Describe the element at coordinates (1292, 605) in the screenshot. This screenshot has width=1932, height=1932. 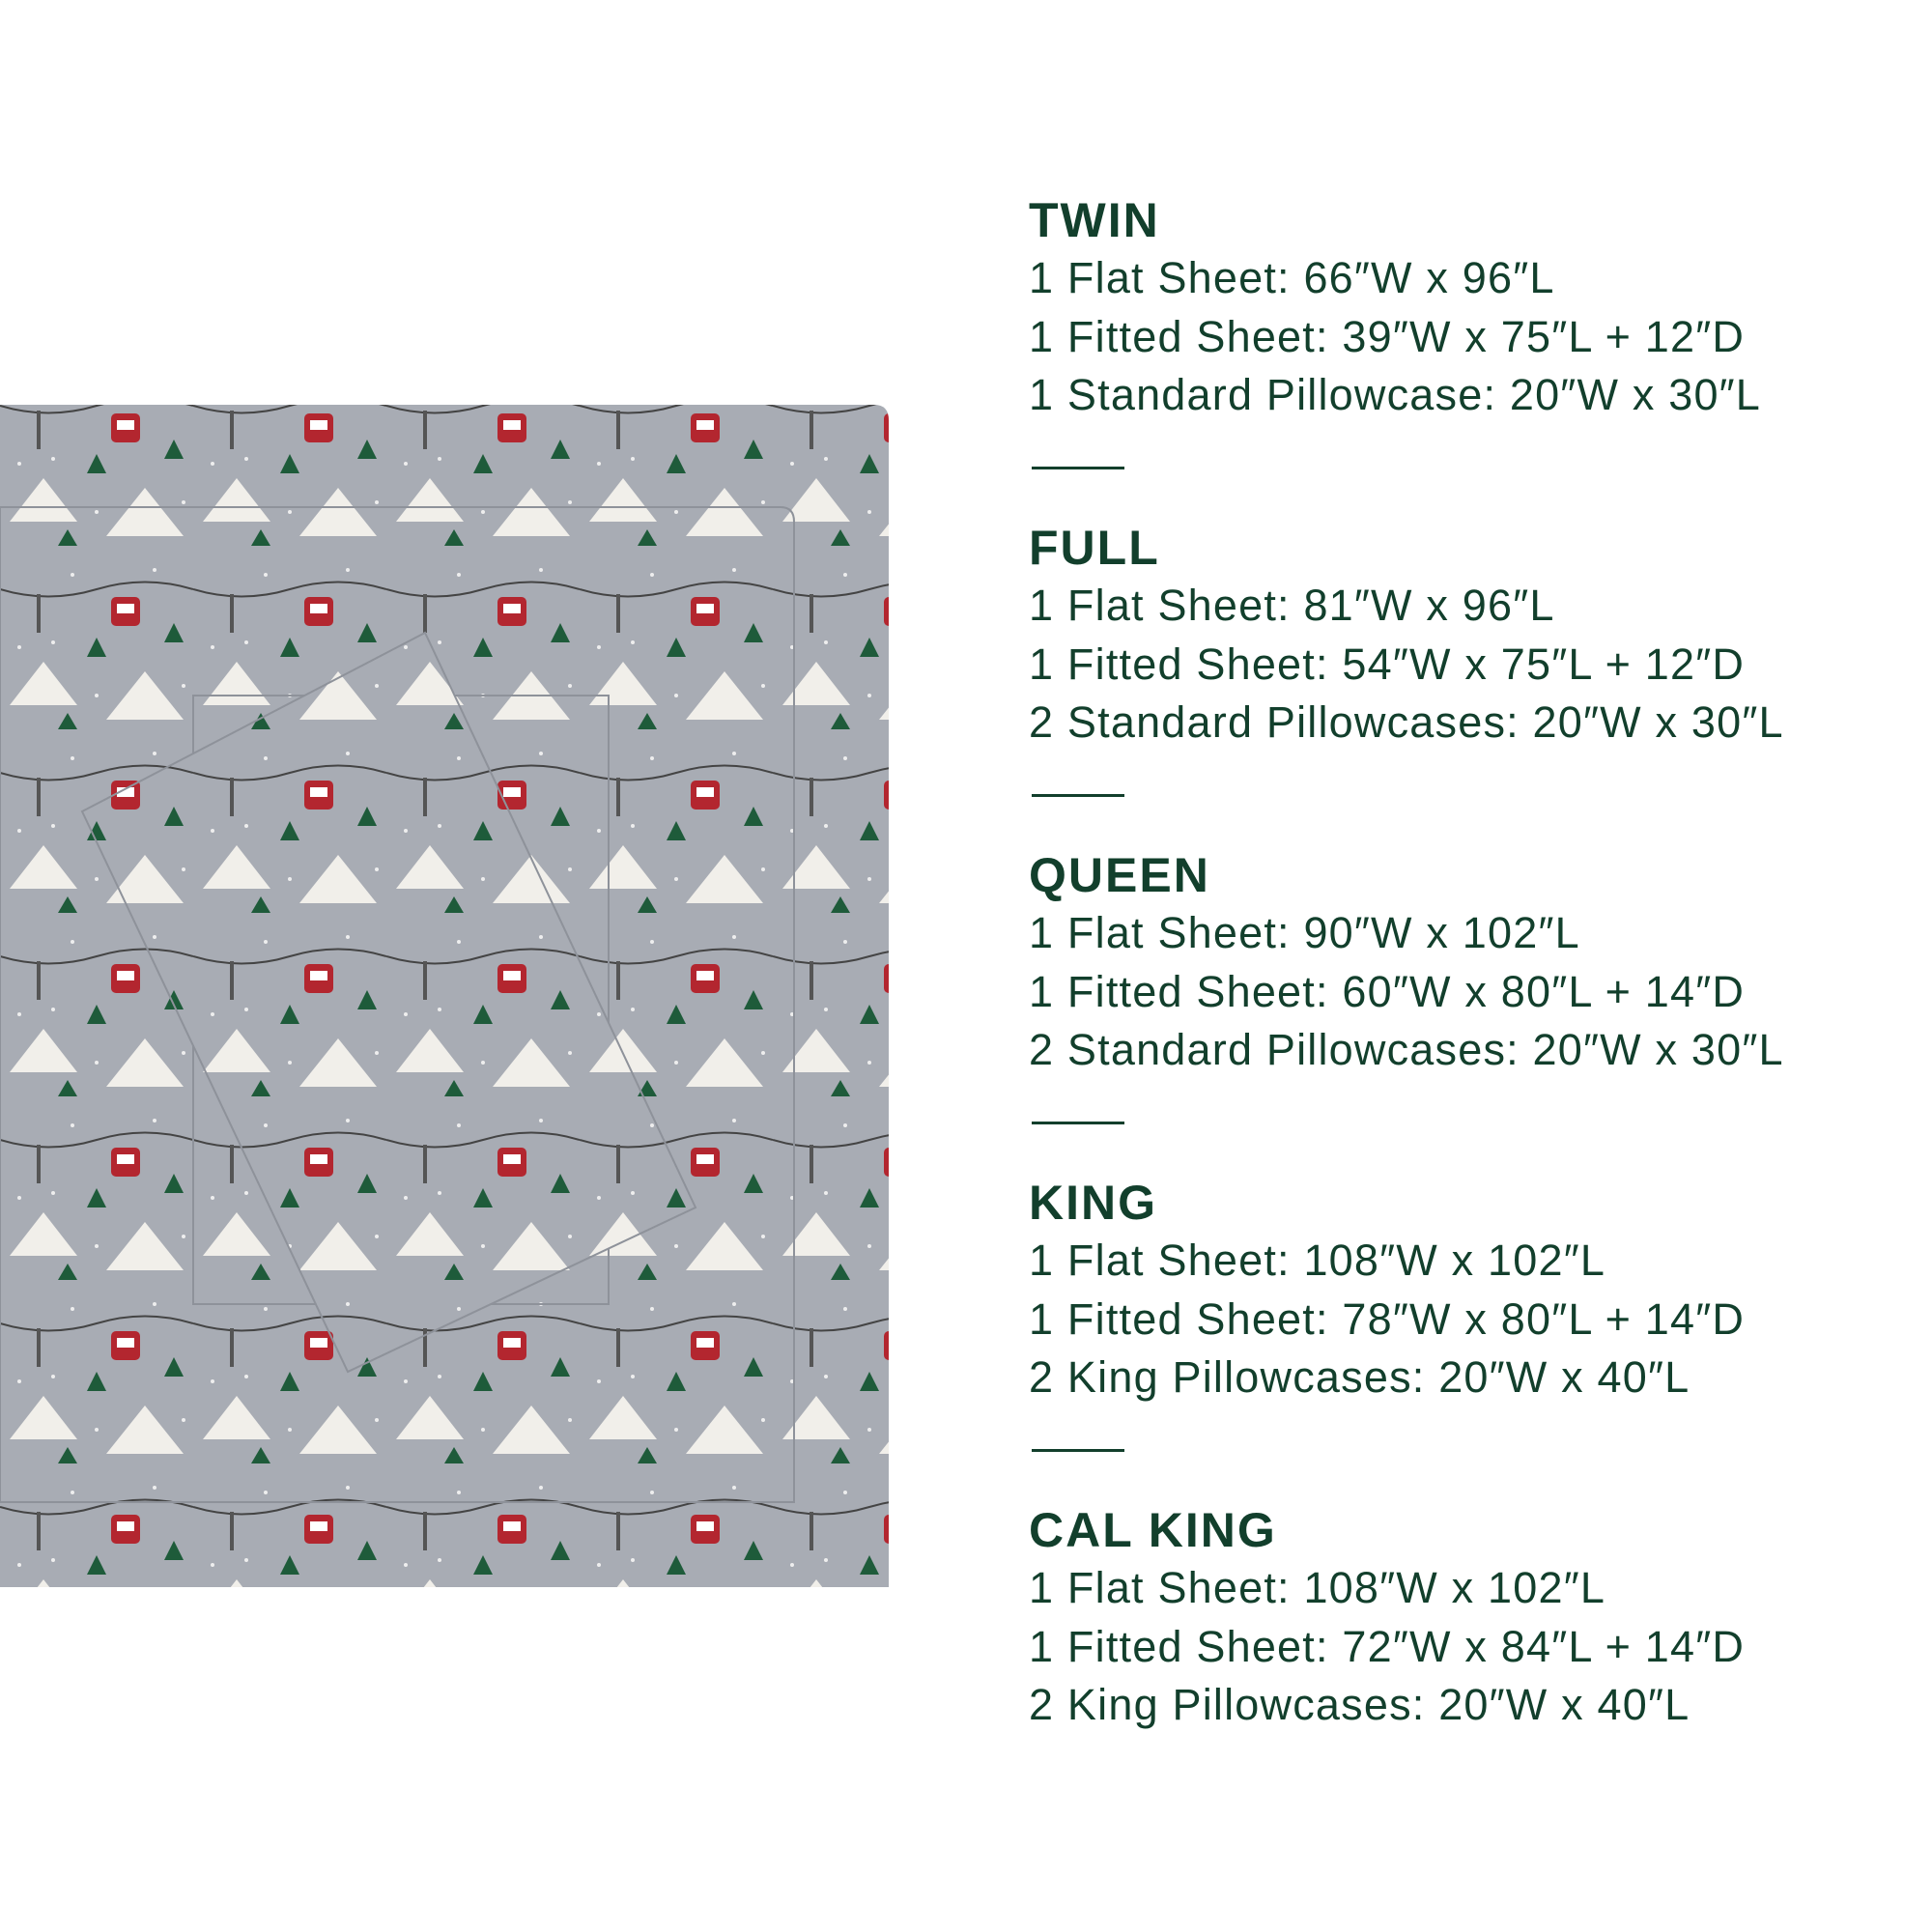
I see `flat-sheet-spec: 1 Flat Sheet: 81″W x 96″L` at that location.